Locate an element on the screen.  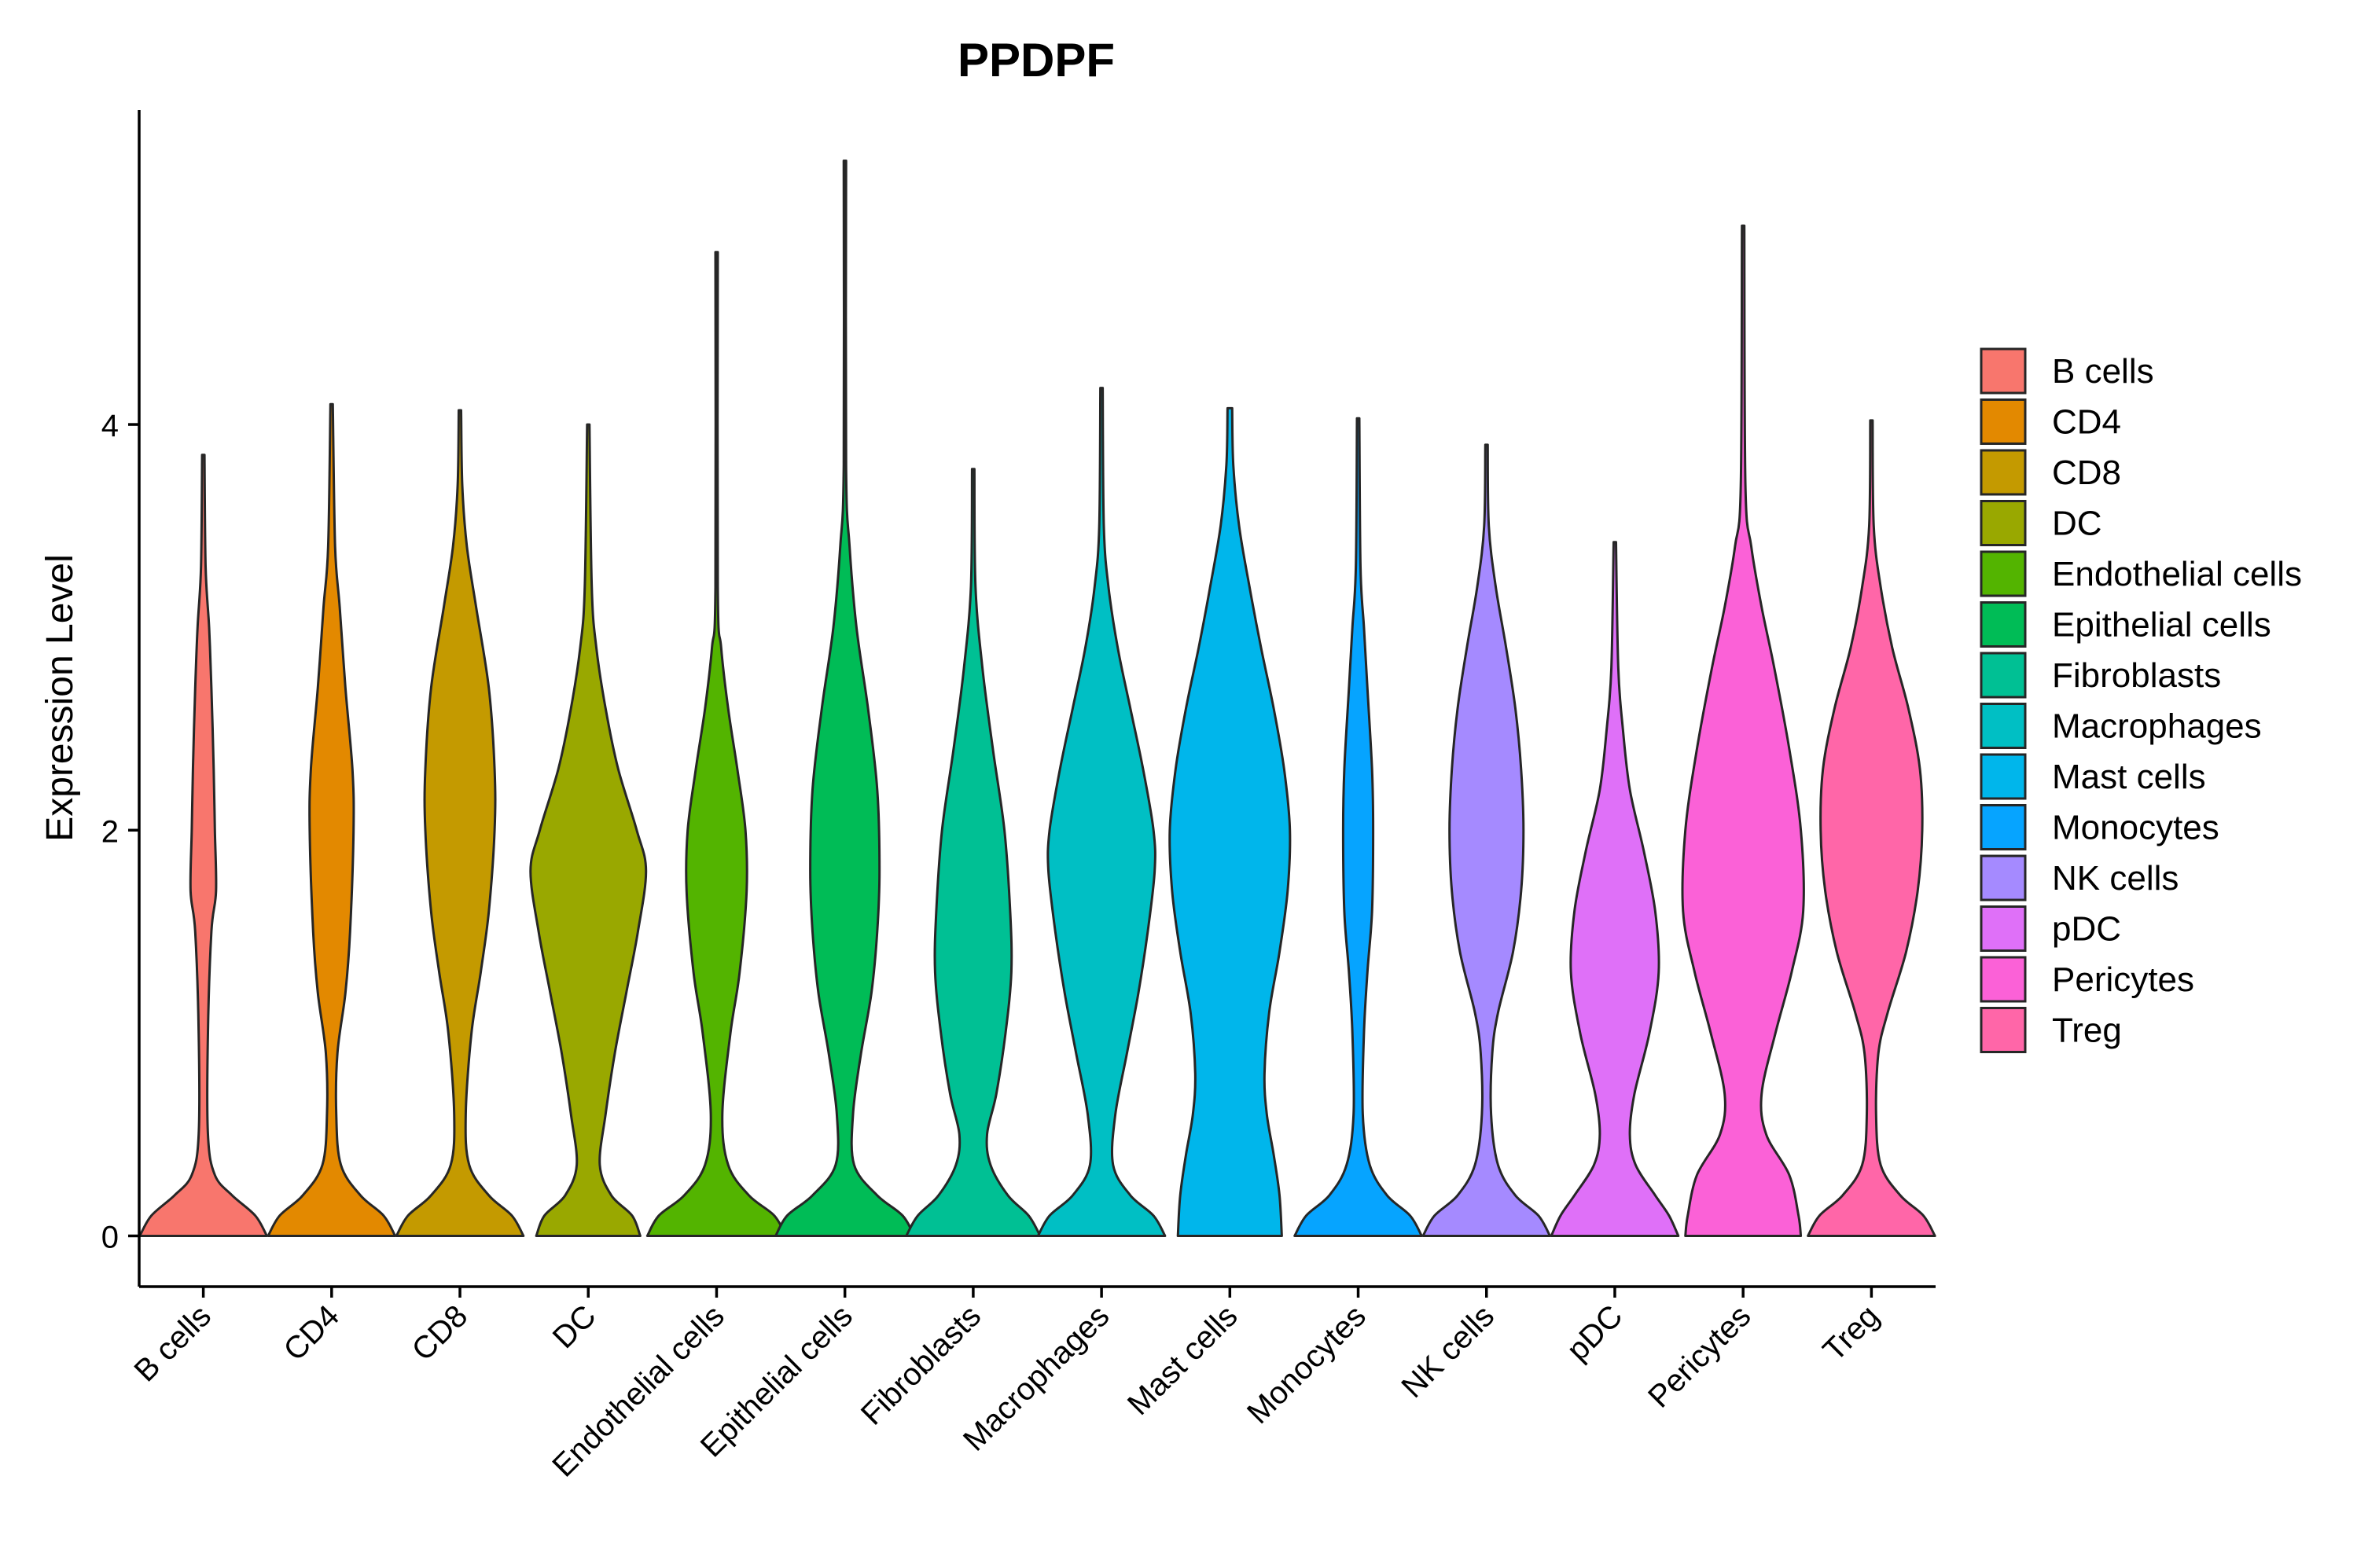
y-tick-label: 0 is located at coordinates (110, 1237).